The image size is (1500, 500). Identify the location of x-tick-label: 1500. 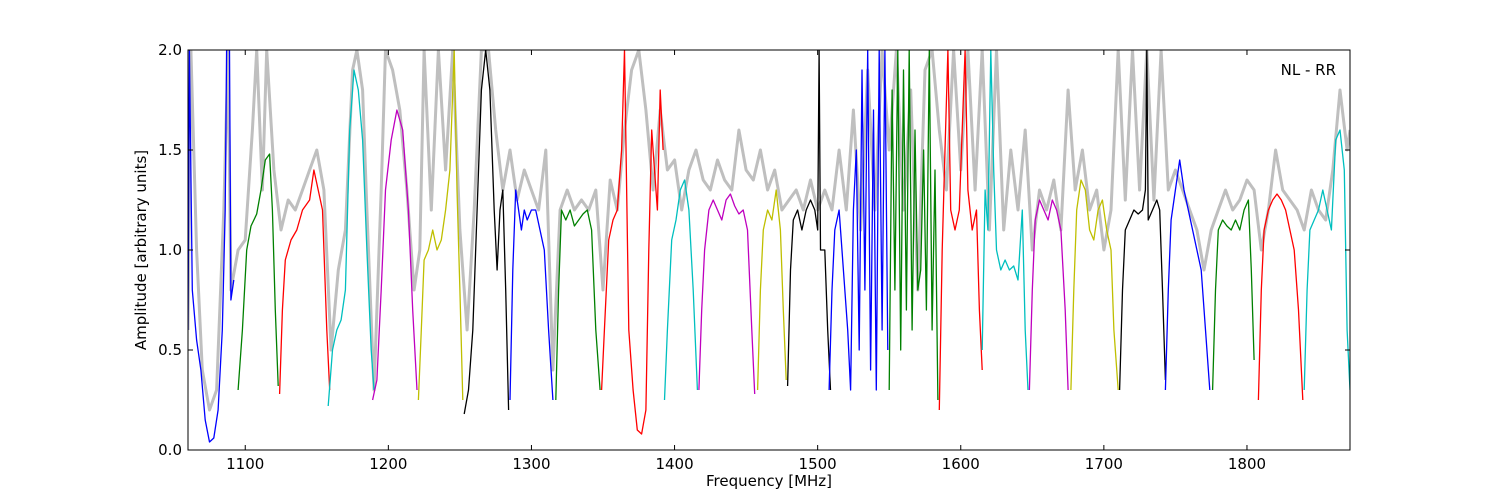
(818, 464).